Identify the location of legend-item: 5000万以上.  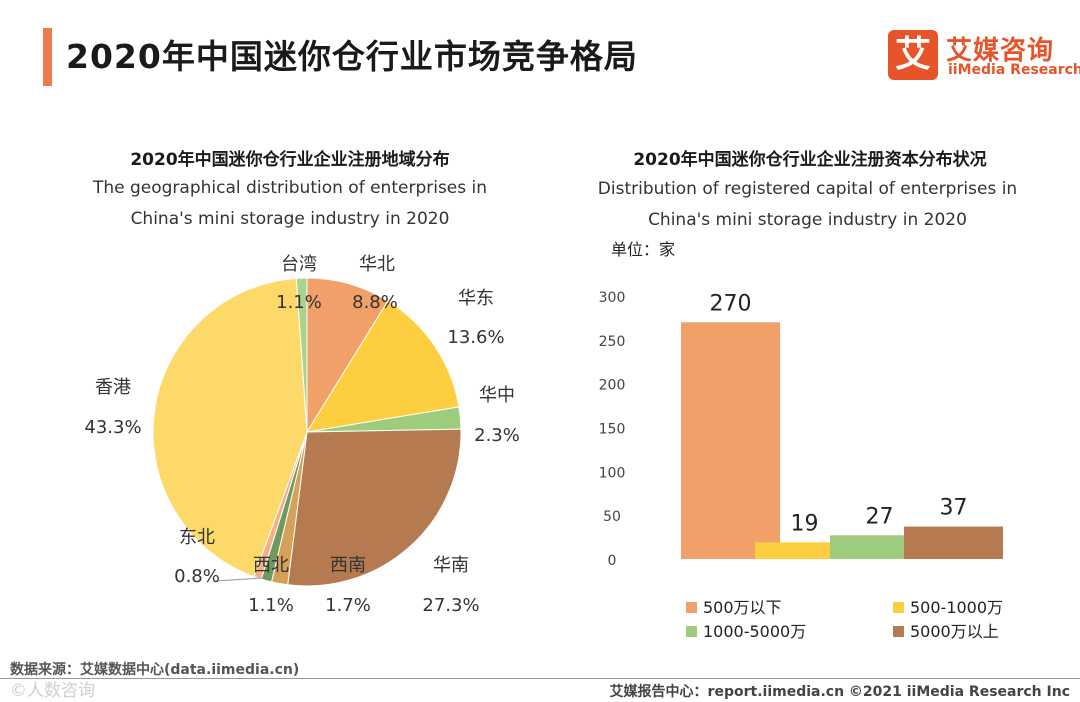
(946, 630).